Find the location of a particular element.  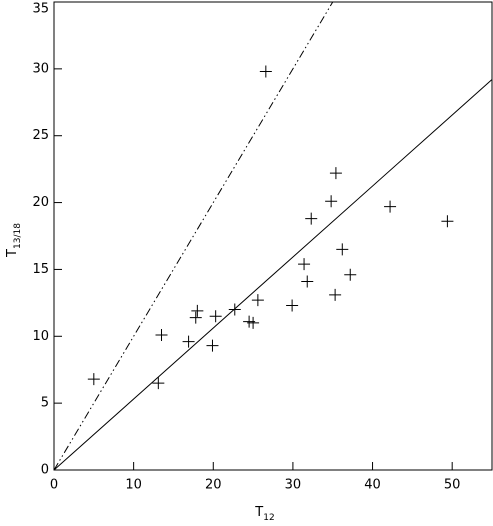

y-tick-label: 35 is located at coordinates (40, 9).